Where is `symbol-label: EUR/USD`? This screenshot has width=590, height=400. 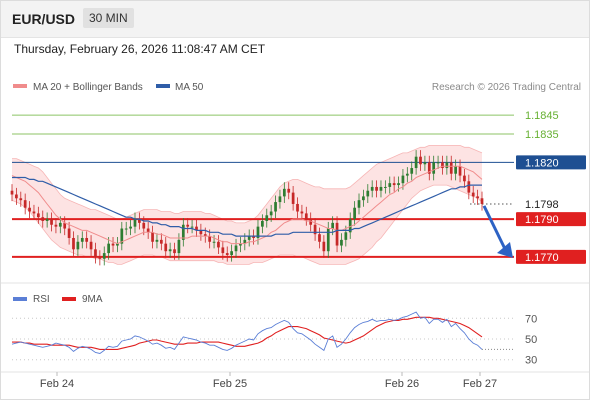
symbol-label: EUR/USD is located at coordinates (44, 19).